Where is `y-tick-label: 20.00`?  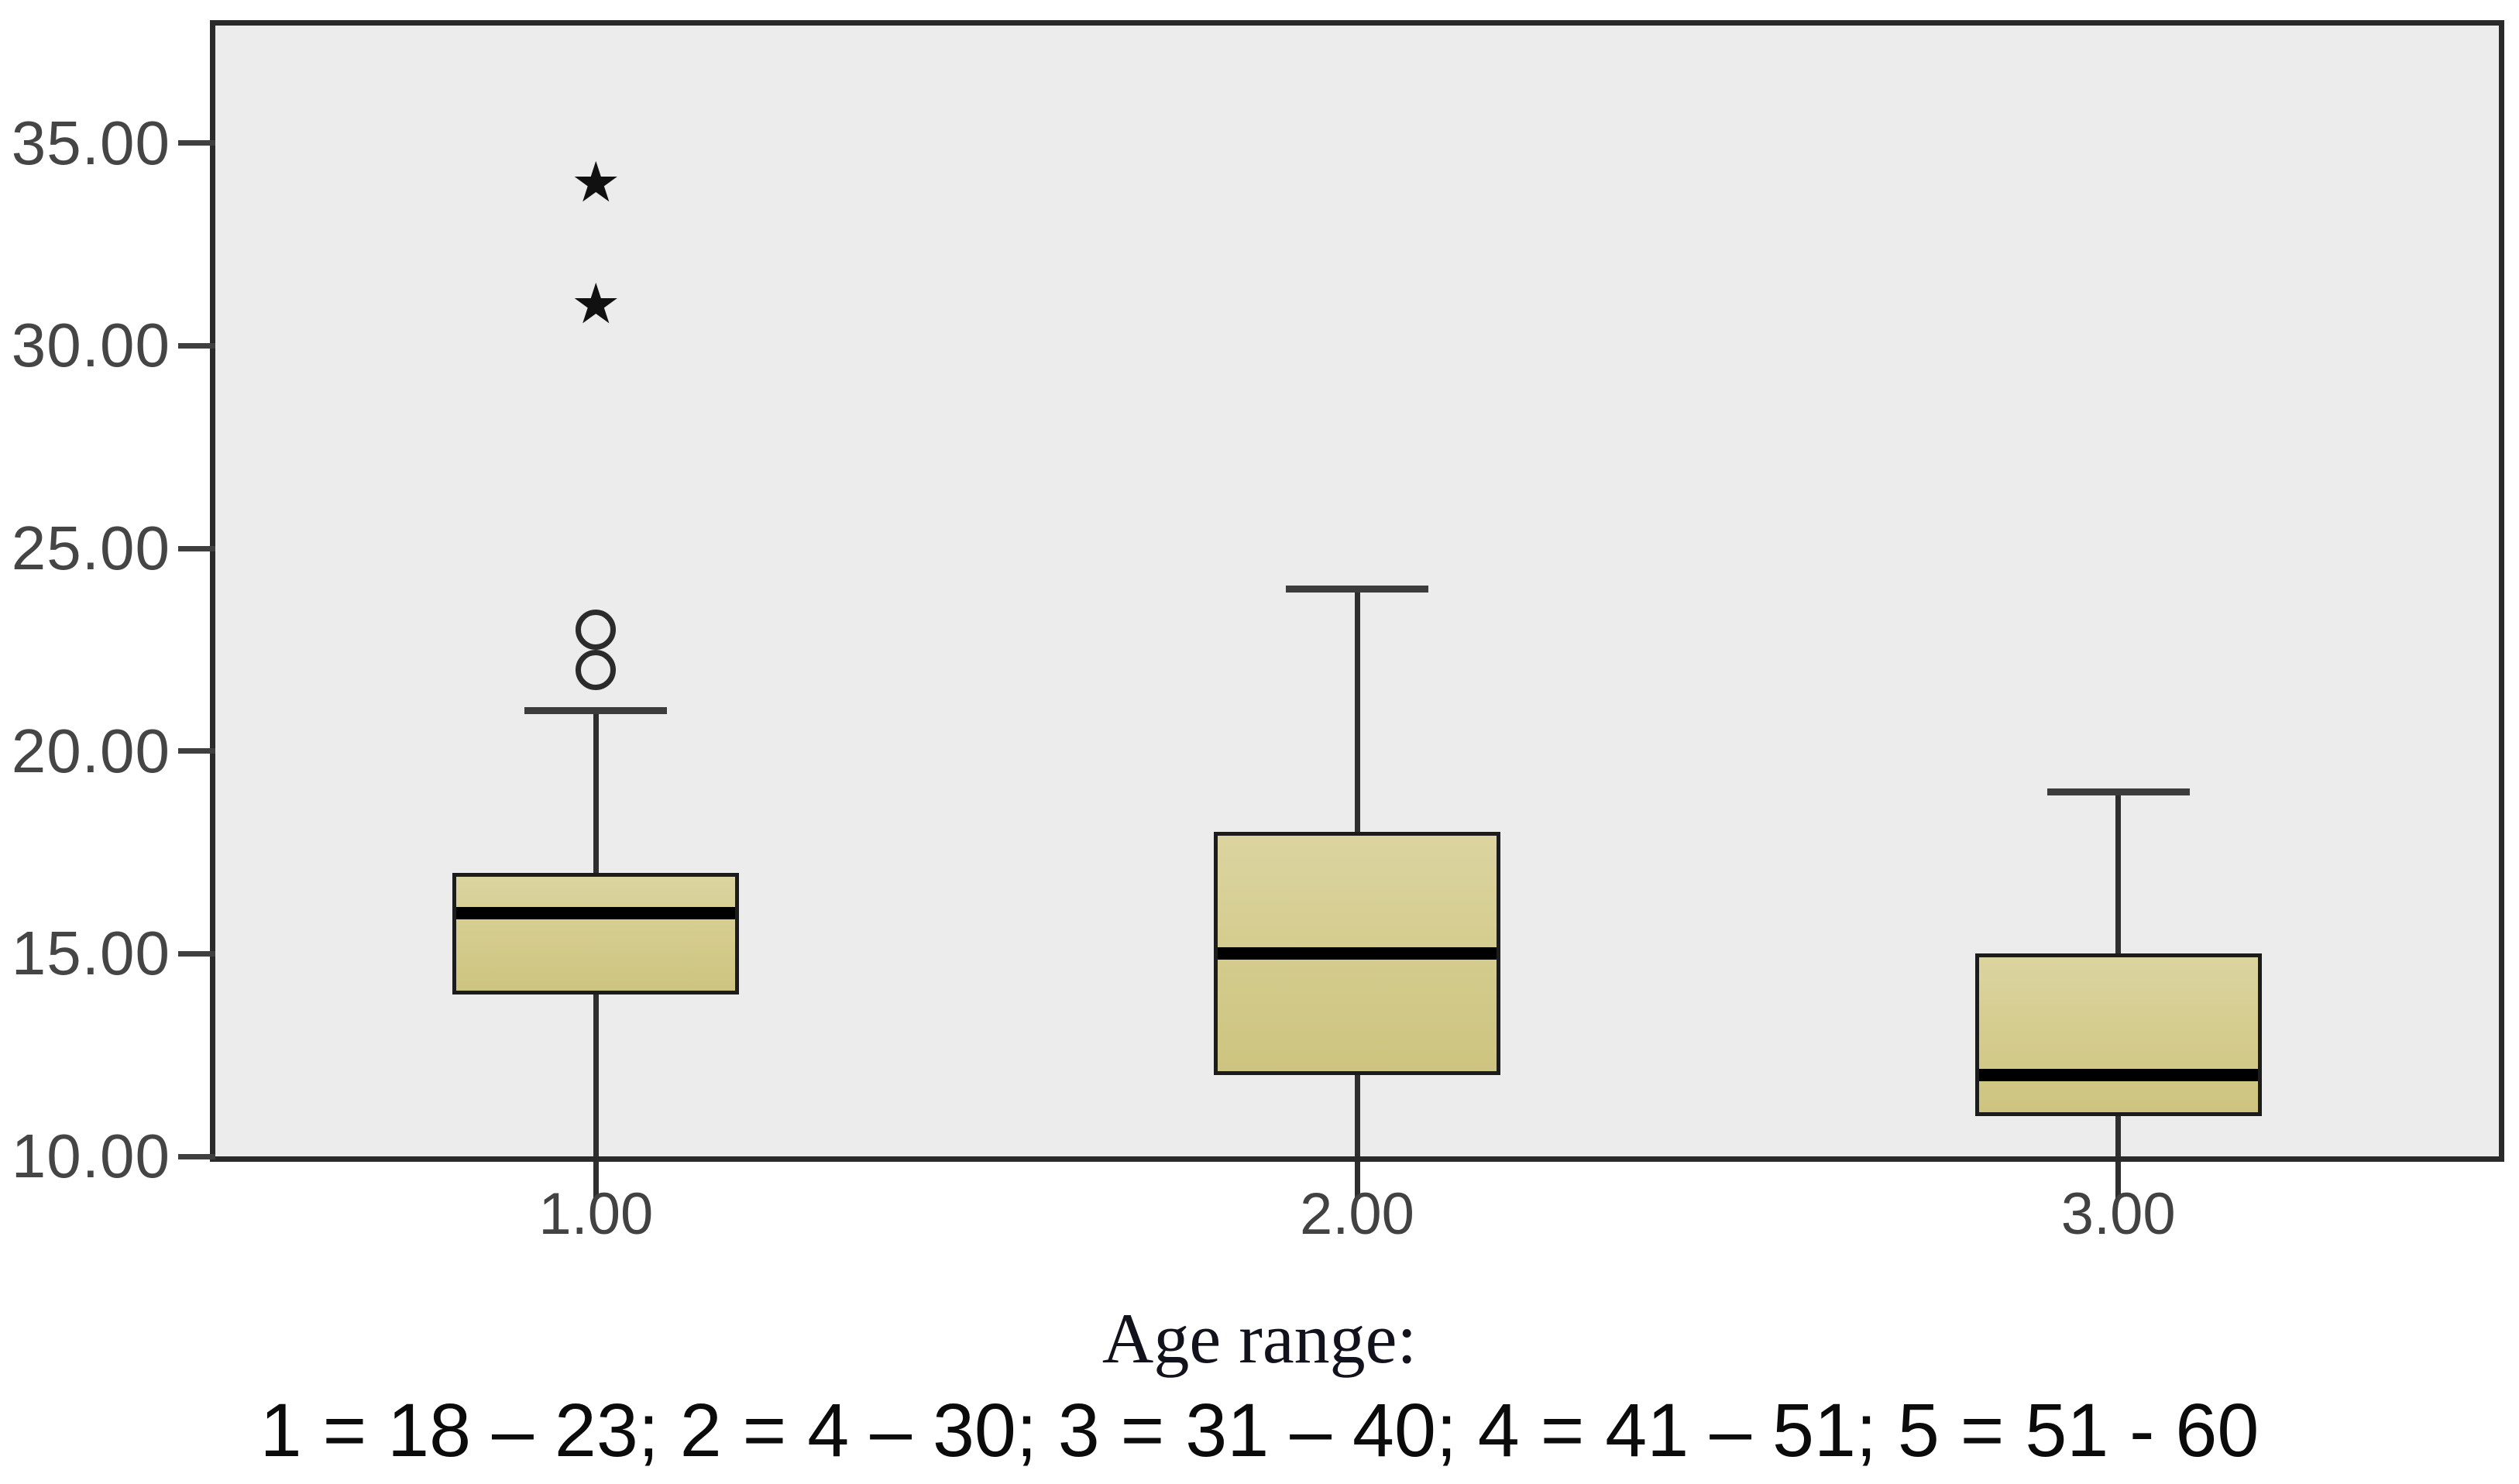 y-tick-label: 20.00 is located at coordinates (90, 750).